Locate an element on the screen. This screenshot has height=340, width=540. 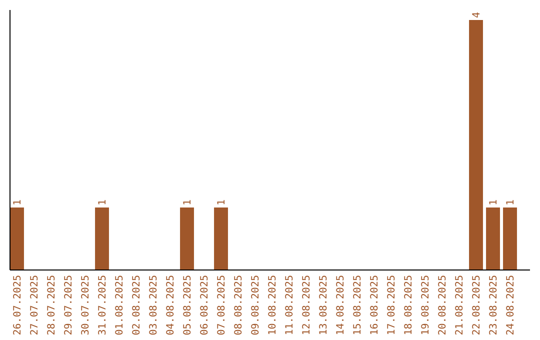
x-tick-label: 12.08.2025 is located at coordinates (307, 305).